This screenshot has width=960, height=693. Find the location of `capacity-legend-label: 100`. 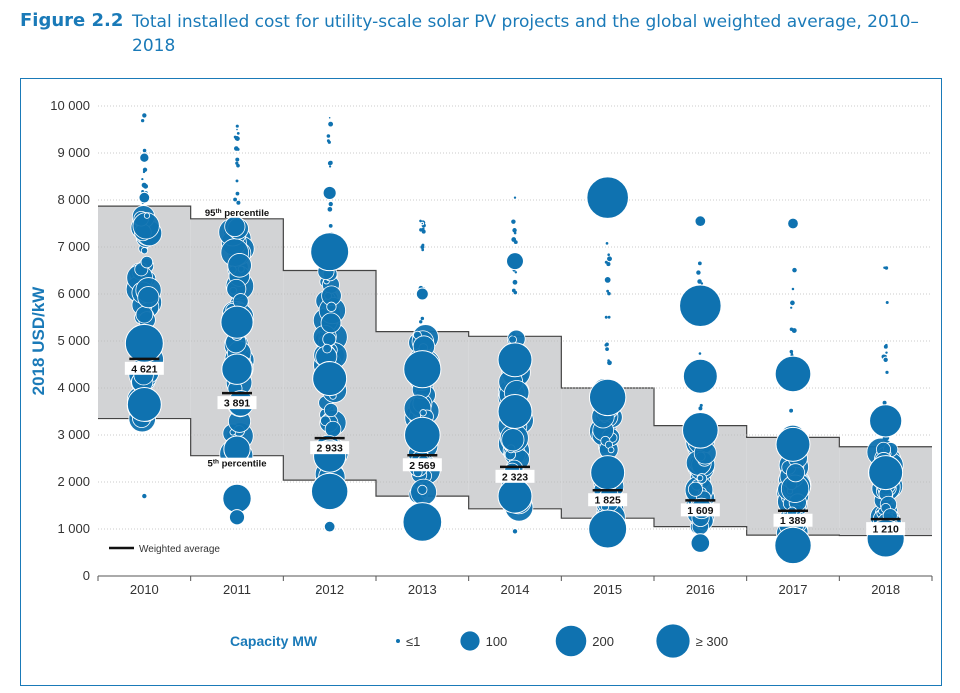

capacity-legend-label: 100 is located at coordinates (497, 641).